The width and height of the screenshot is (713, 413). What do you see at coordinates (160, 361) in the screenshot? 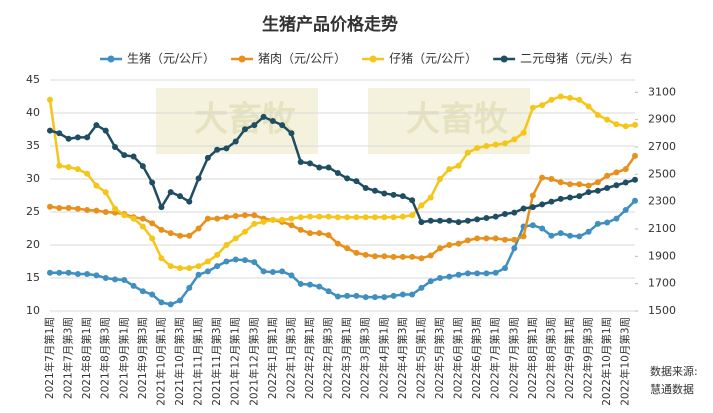
I see `x-tick-label: 2021年10月第1周` at bounding box center [160, 361].